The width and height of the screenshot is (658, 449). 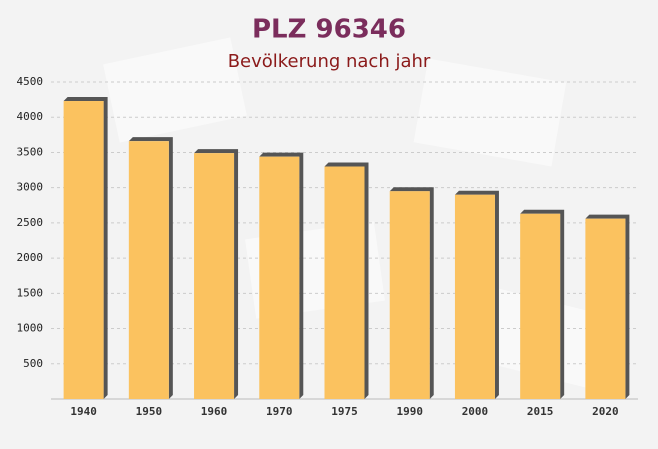 What do you see at coordinates (30, 222) in the screenshot?
I see `y-tick-label: 2500` at bounding box center [30, 222].